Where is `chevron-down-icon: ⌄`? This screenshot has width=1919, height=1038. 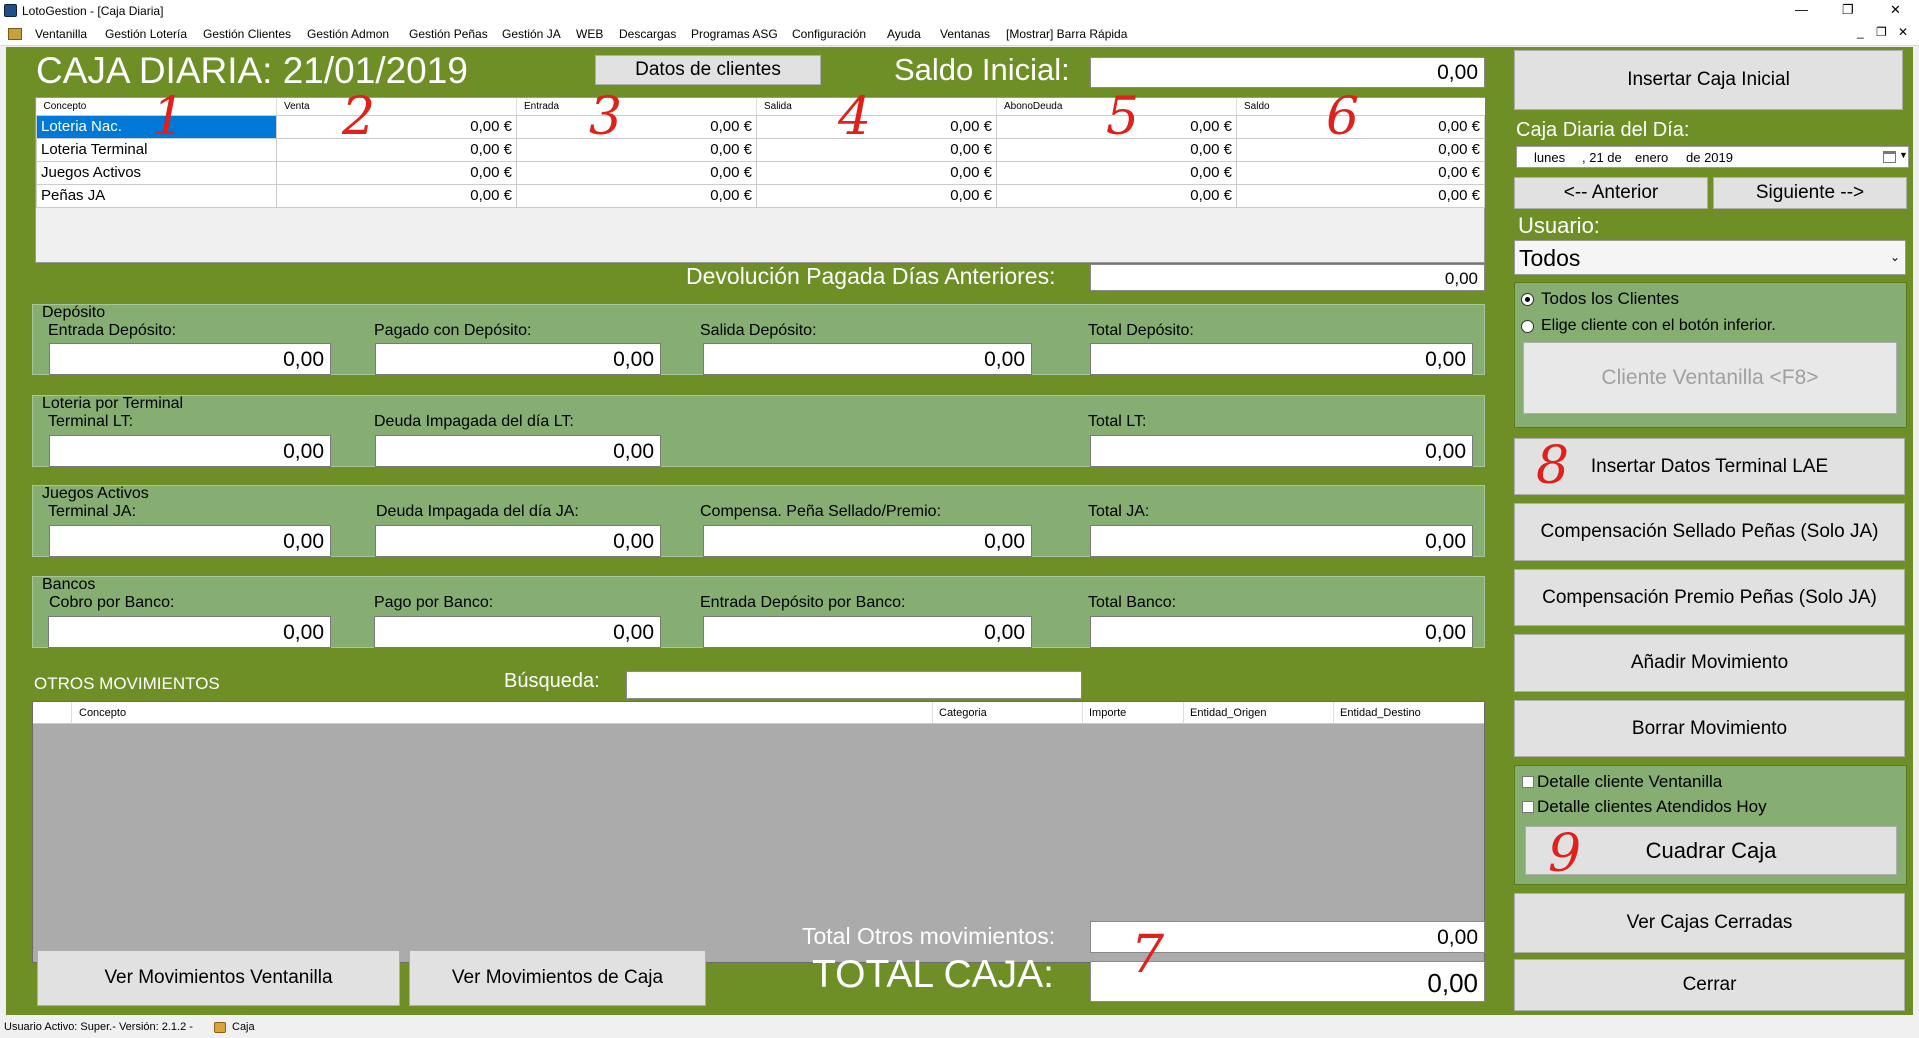 chevron-down-icon: ⌄ is located at coordinates (1895, 257).